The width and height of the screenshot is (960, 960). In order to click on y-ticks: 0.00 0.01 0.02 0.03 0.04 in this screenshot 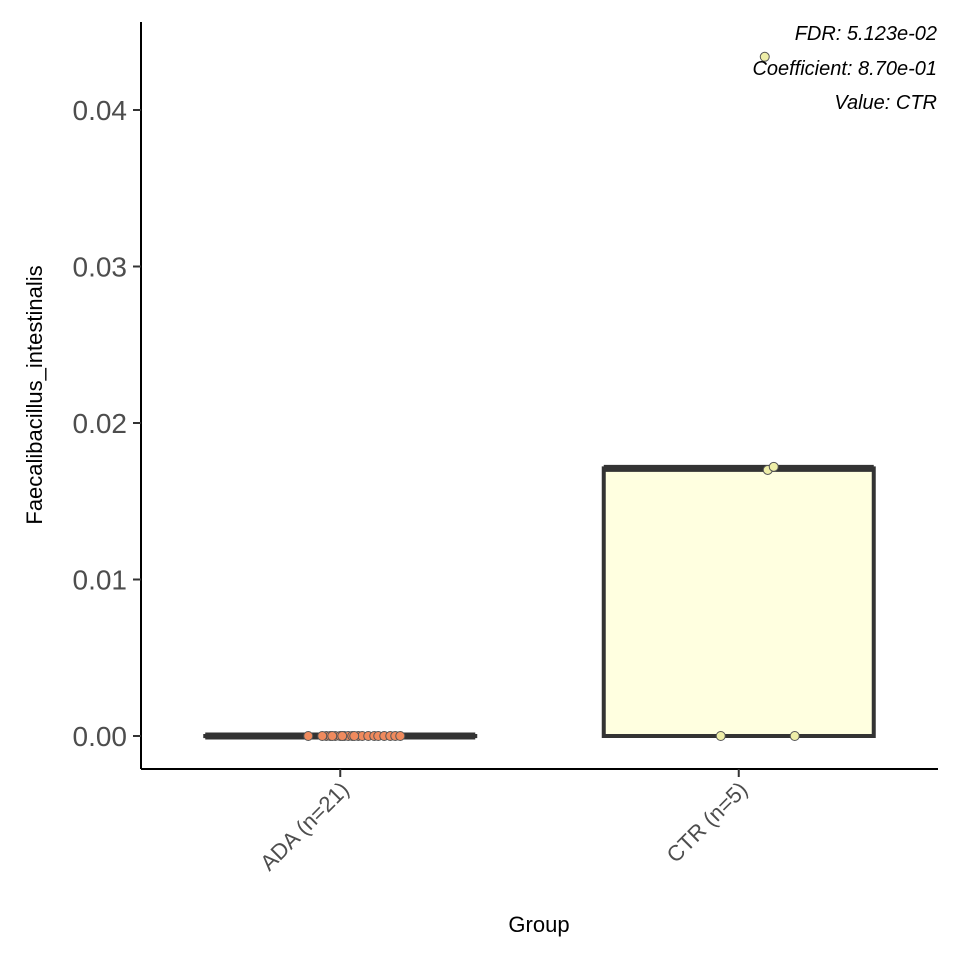, I will do `click(107, 423)`.